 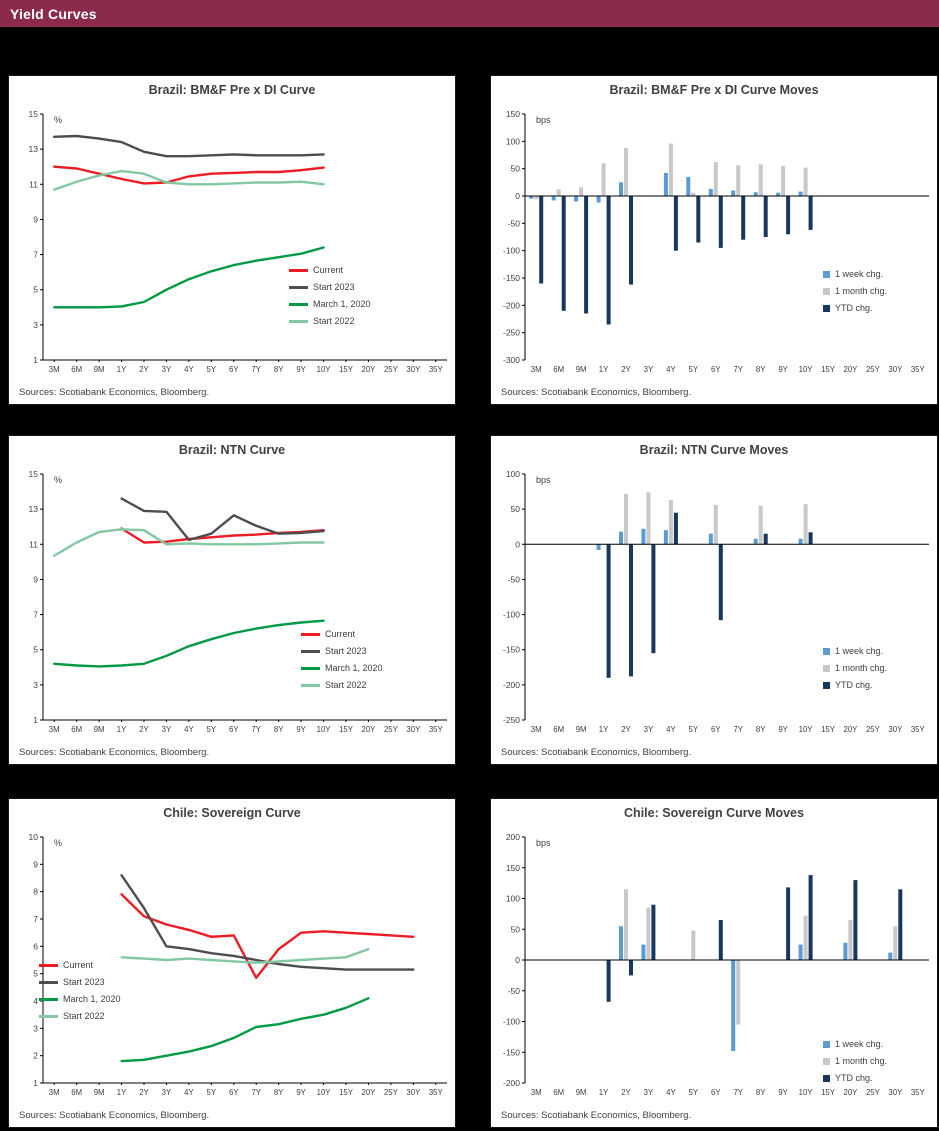 I want to click on line-series-start_2023, so click(x=222, y=519).